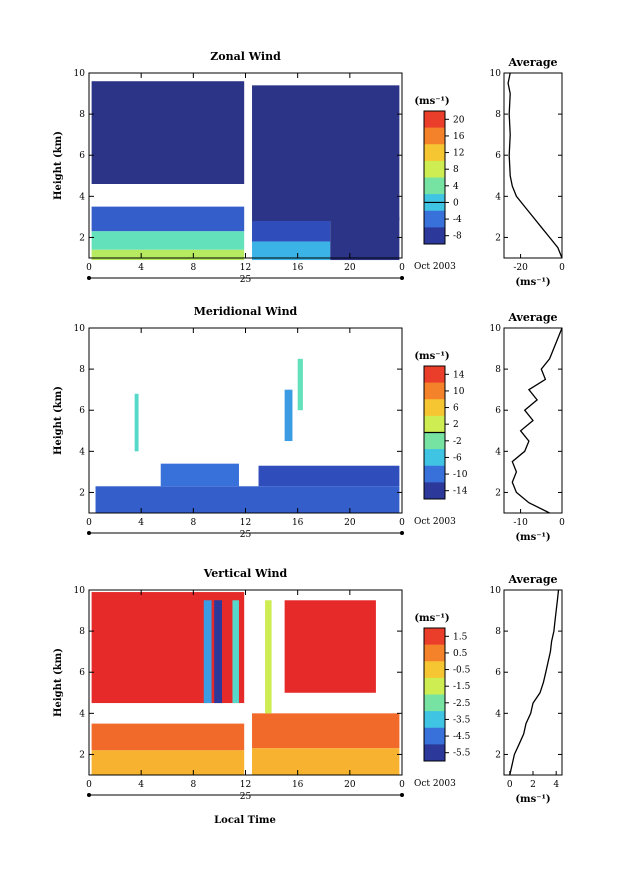 This screenshot has height=873, width=617. Describe the element at coordinates (460, 637) in the screenshot. I see `colorbar-tick-label: 1.5` at that location.